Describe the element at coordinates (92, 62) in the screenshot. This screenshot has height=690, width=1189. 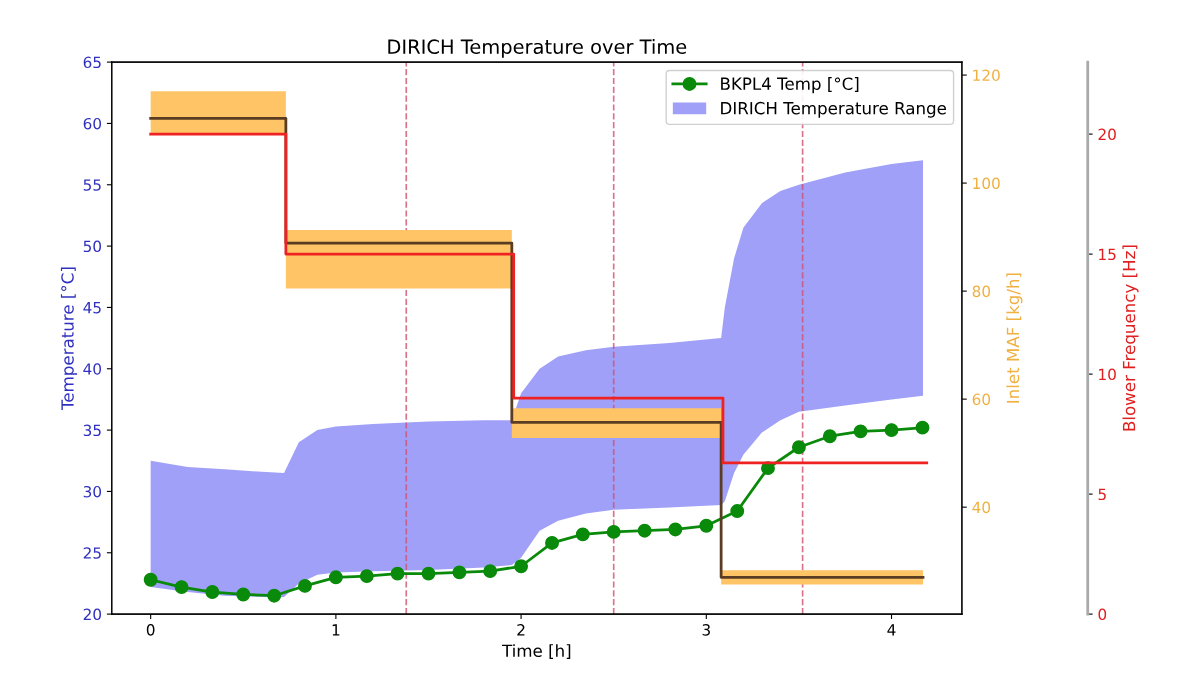
I see `y-tick-label: 65` at that location.